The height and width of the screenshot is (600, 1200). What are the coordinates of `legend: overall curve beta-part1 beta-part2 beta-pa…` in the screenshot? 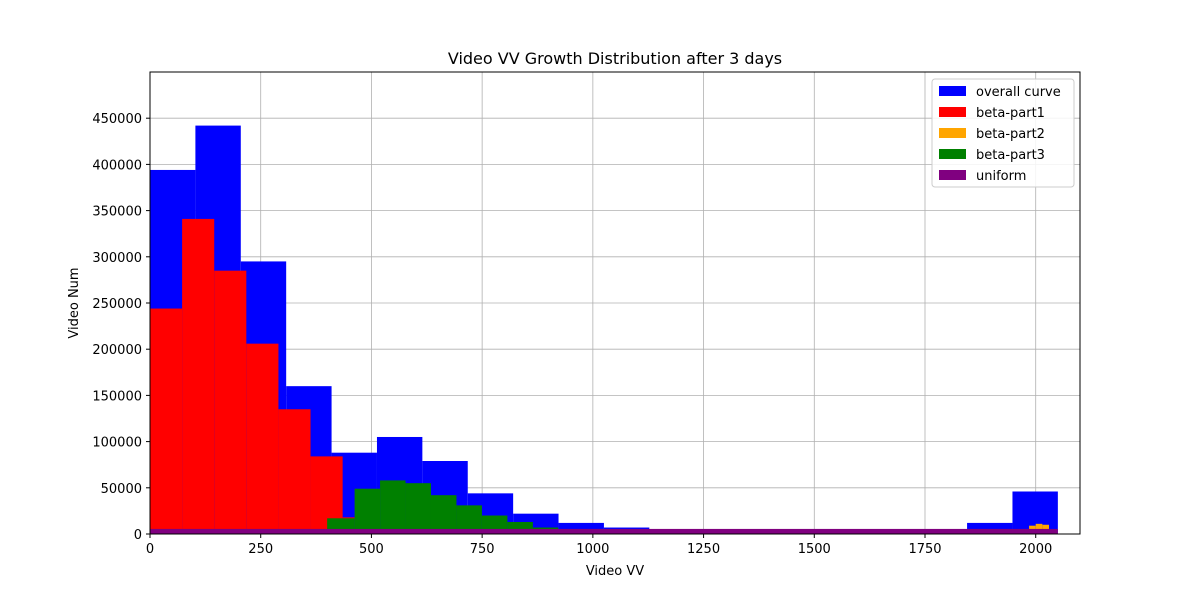 It's located at (1003, 133).